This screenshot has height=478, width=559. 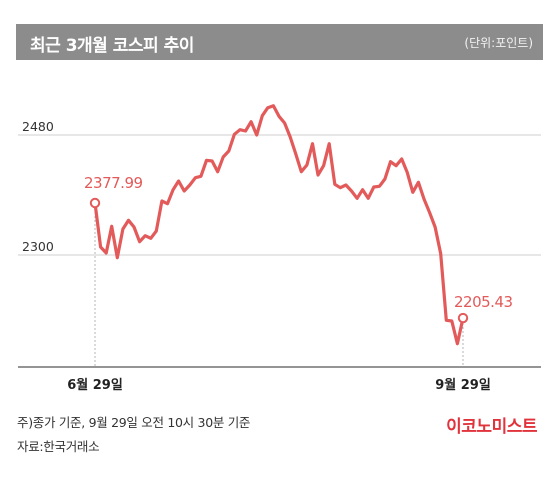 What do you see at coordinates (95, 385) in the screenshot?
I see `x-tick-label: 6월 29일` at bounding box center [95, 385].